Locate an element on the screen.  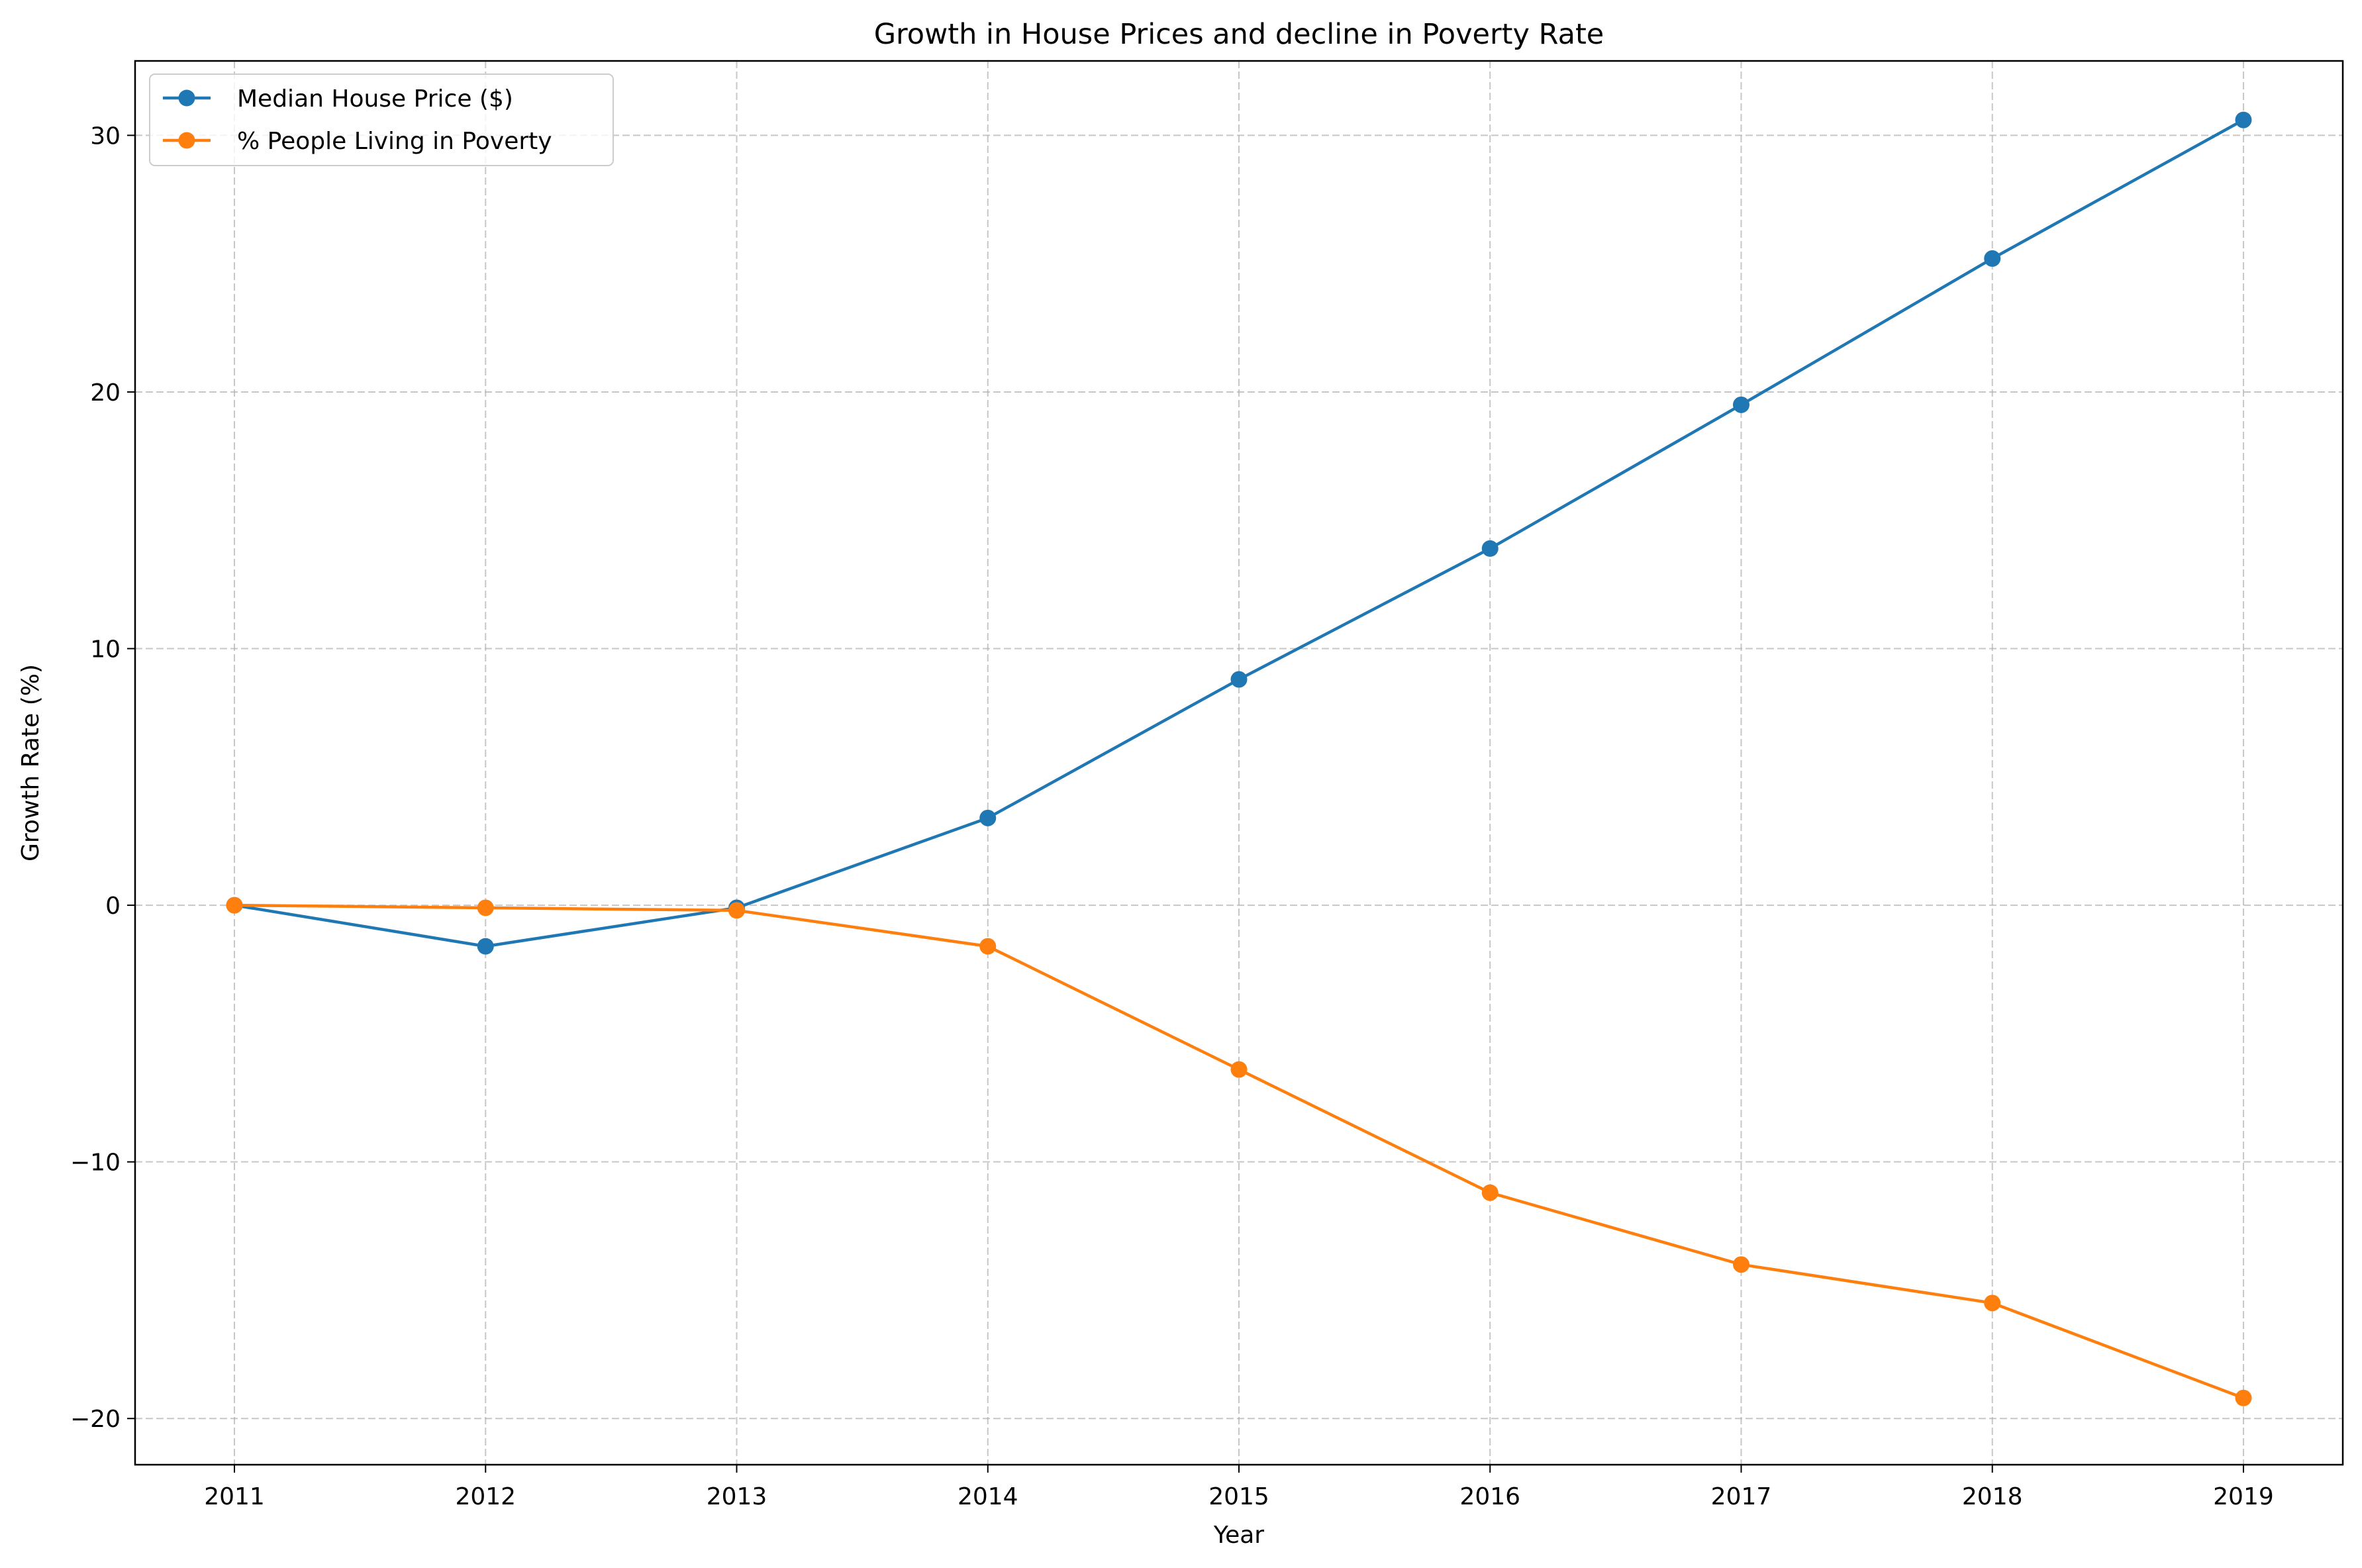
legend-item: % People Living in Poverty is located at coordinates (357, 141).